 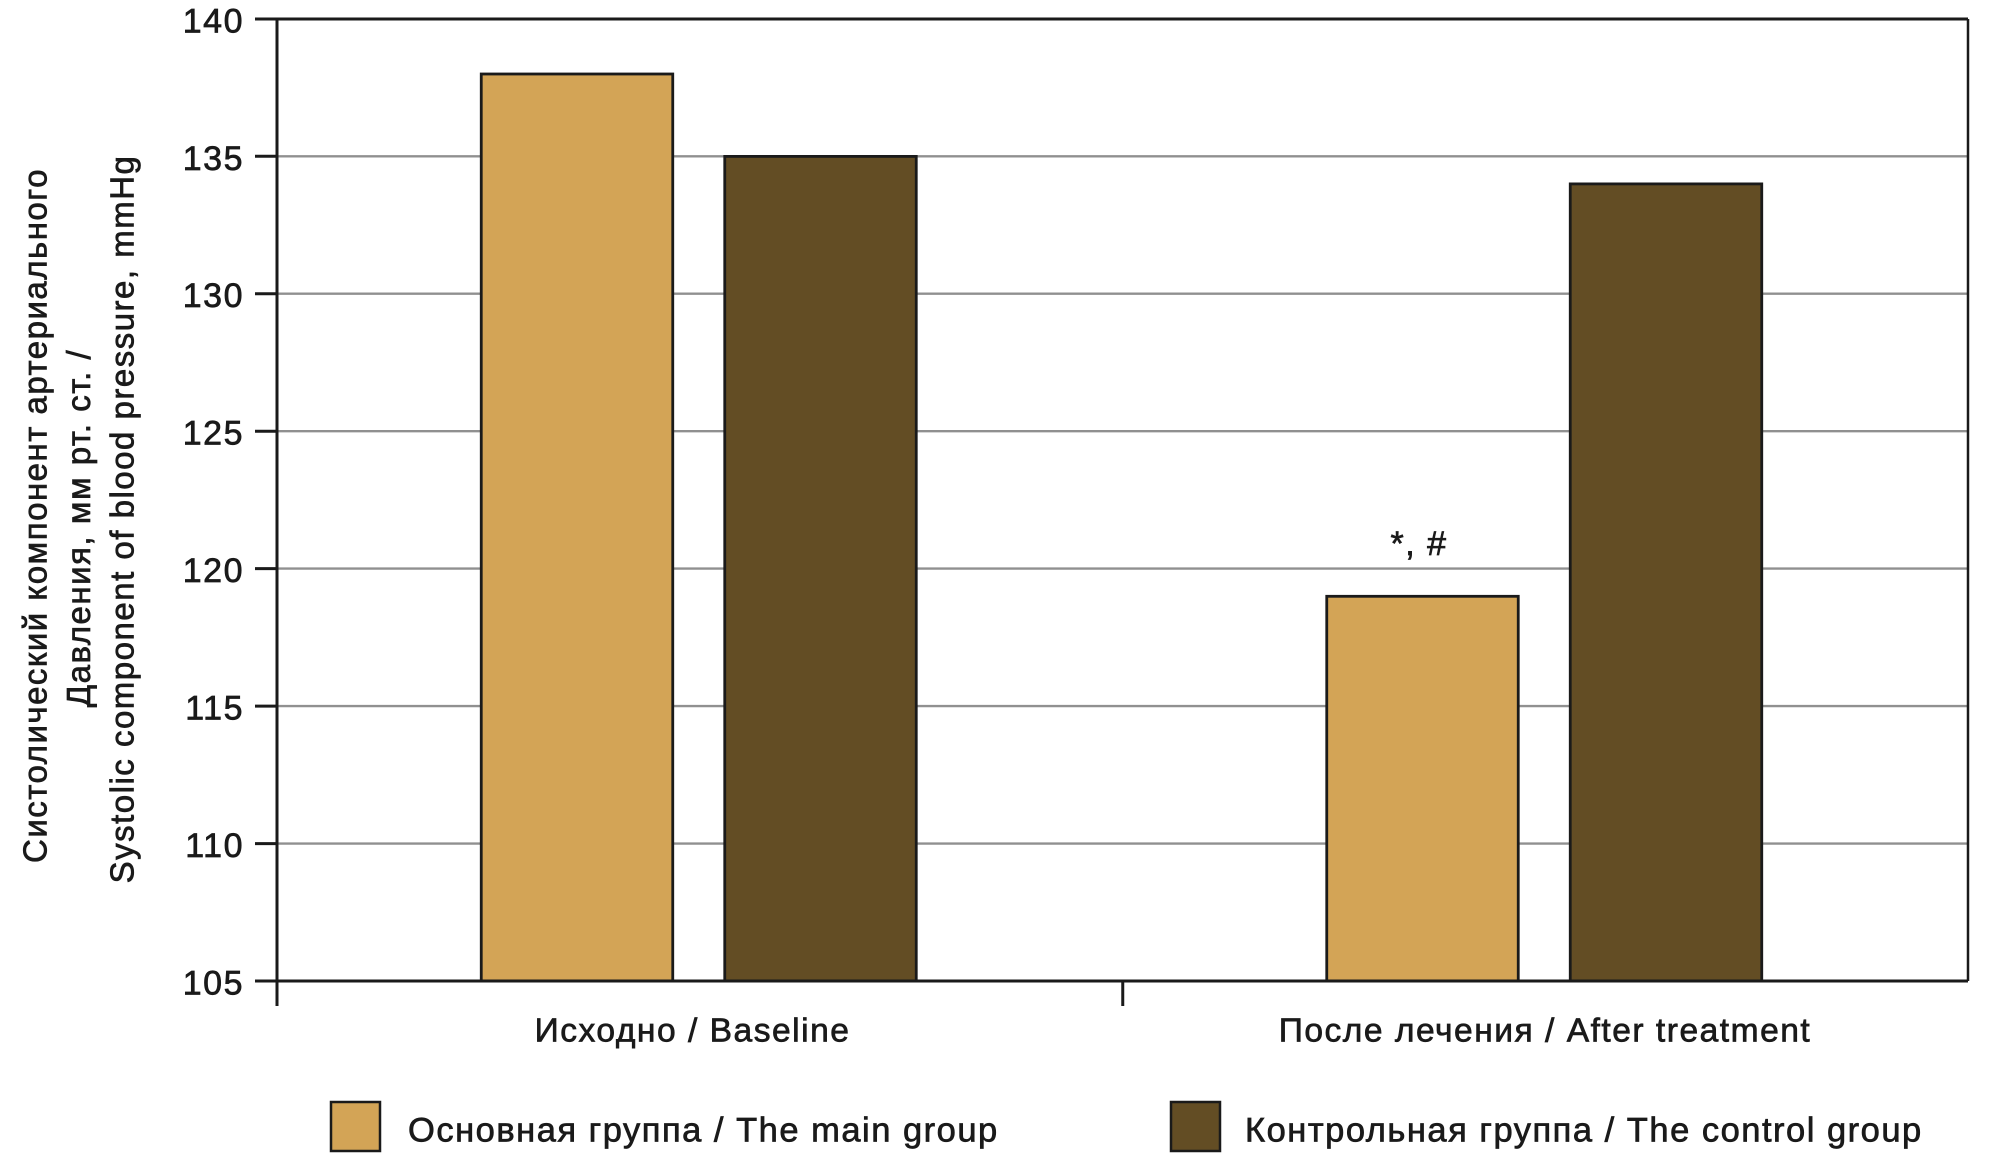 What do you see at coordinates (214, 846) in the screenshot?
I see `svg-text: 110` at bounding box center [214, 846].